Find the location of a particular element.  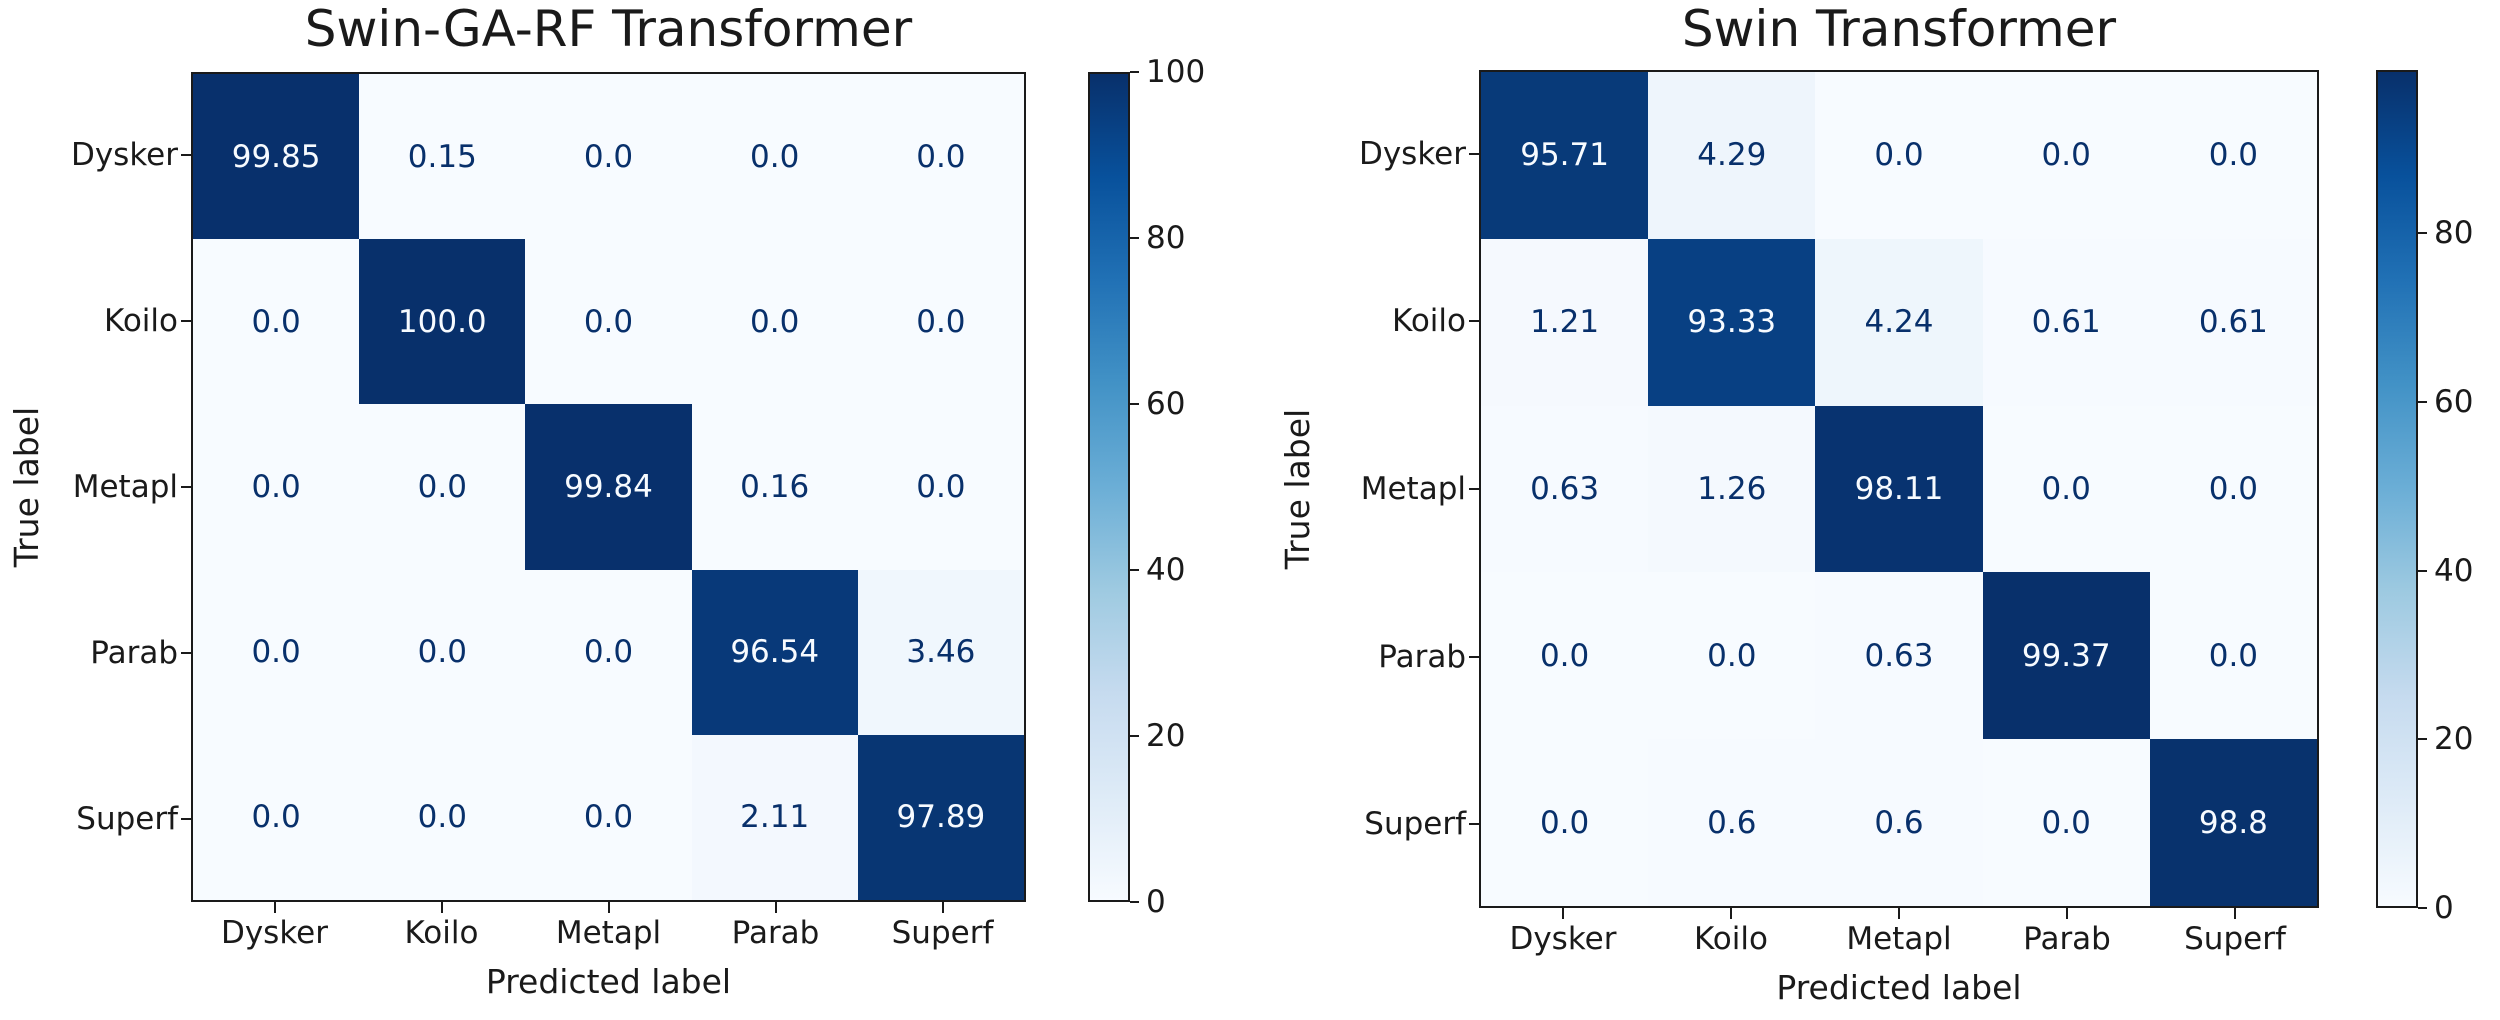

matrix-cell: 95.71 is located at coordinates (1565, 155).